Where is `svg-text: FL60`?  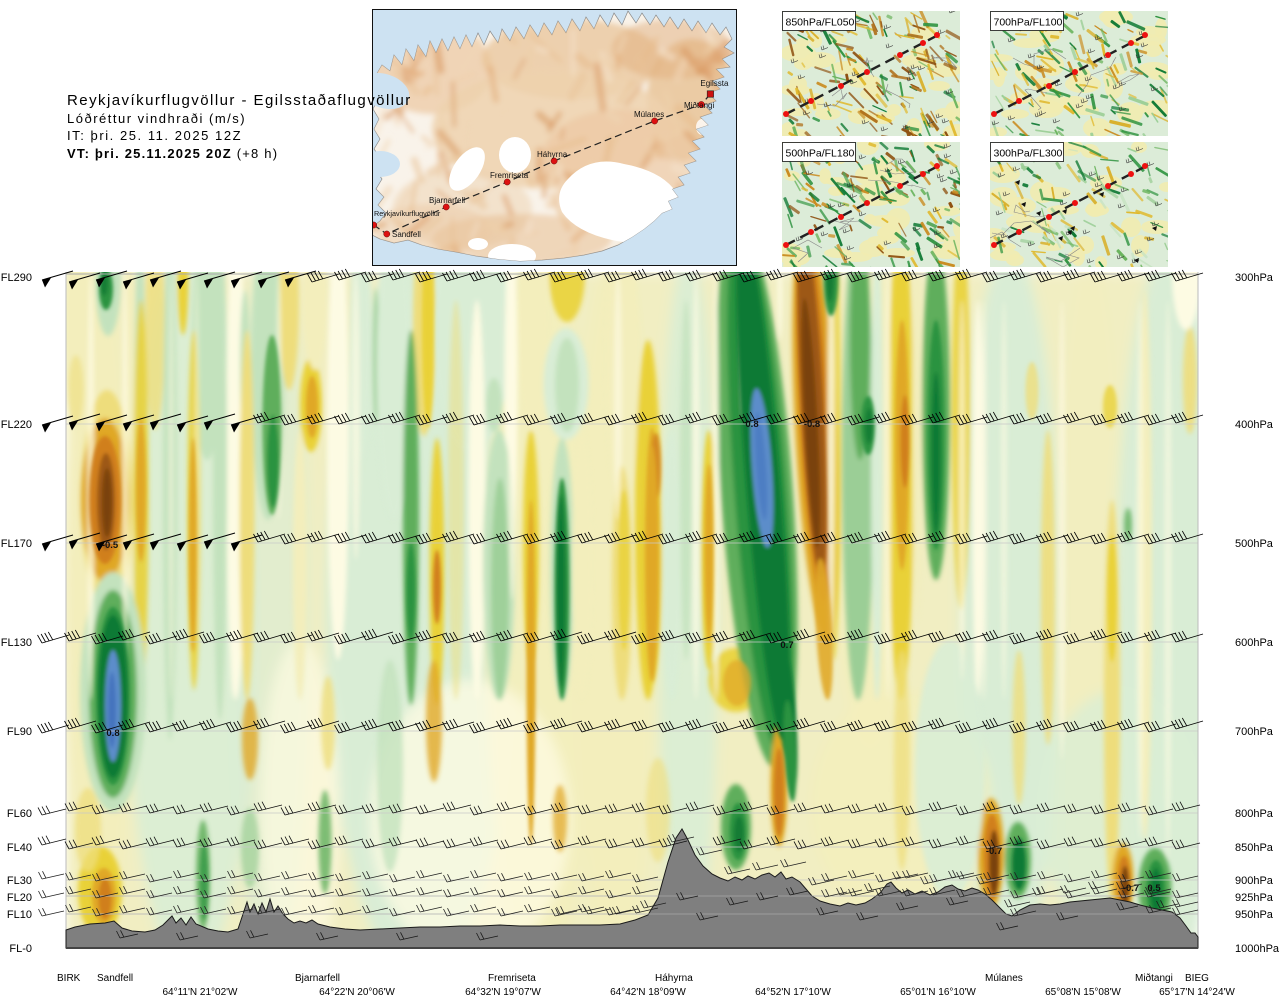 svg-text: FL60 is located at coordinates (19, 814).